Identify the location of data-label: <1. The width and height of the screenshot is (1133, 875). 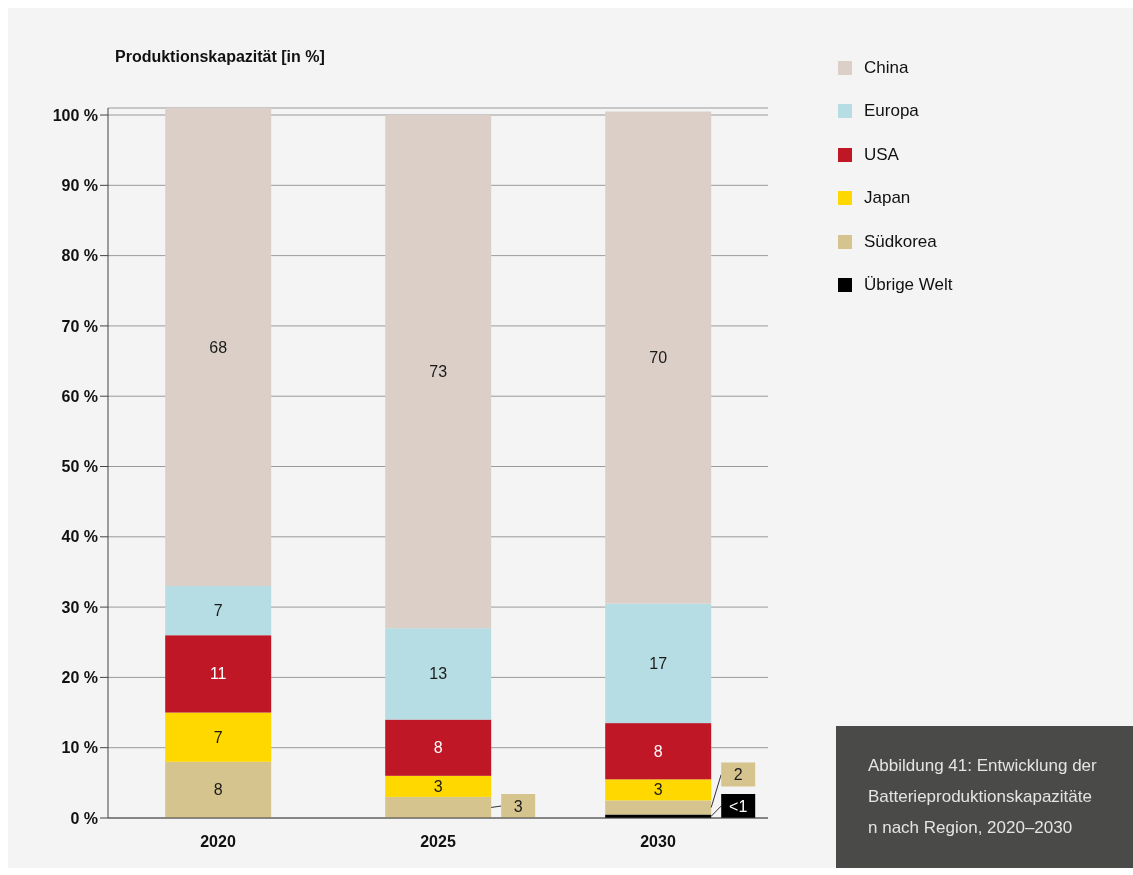
(738, 806).